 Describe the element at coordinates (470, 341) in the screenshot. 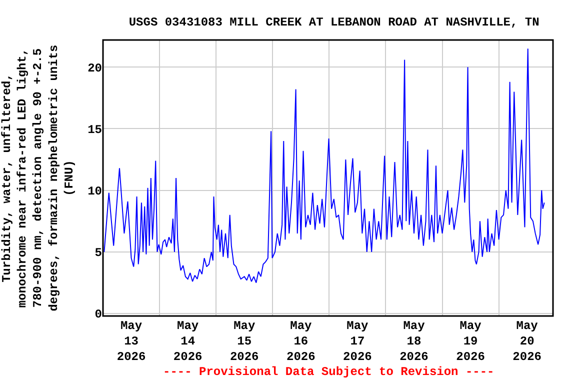

I see `x-tick-label: May 19 2026` at that location.